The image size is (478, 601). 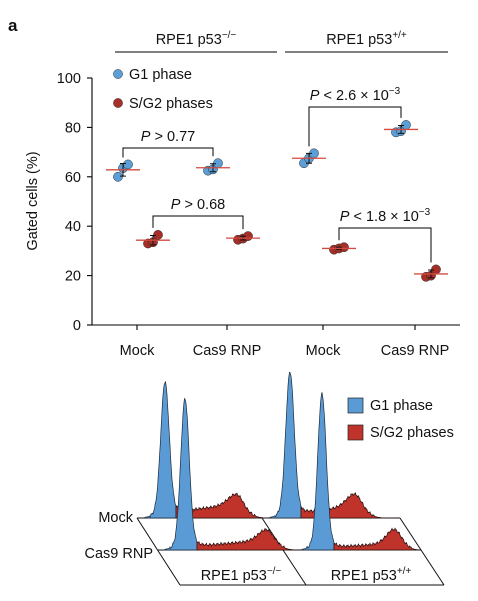 I want to click on histogram-legend-label-s-g2: S/G2 phases, so click(x=412, y=433).